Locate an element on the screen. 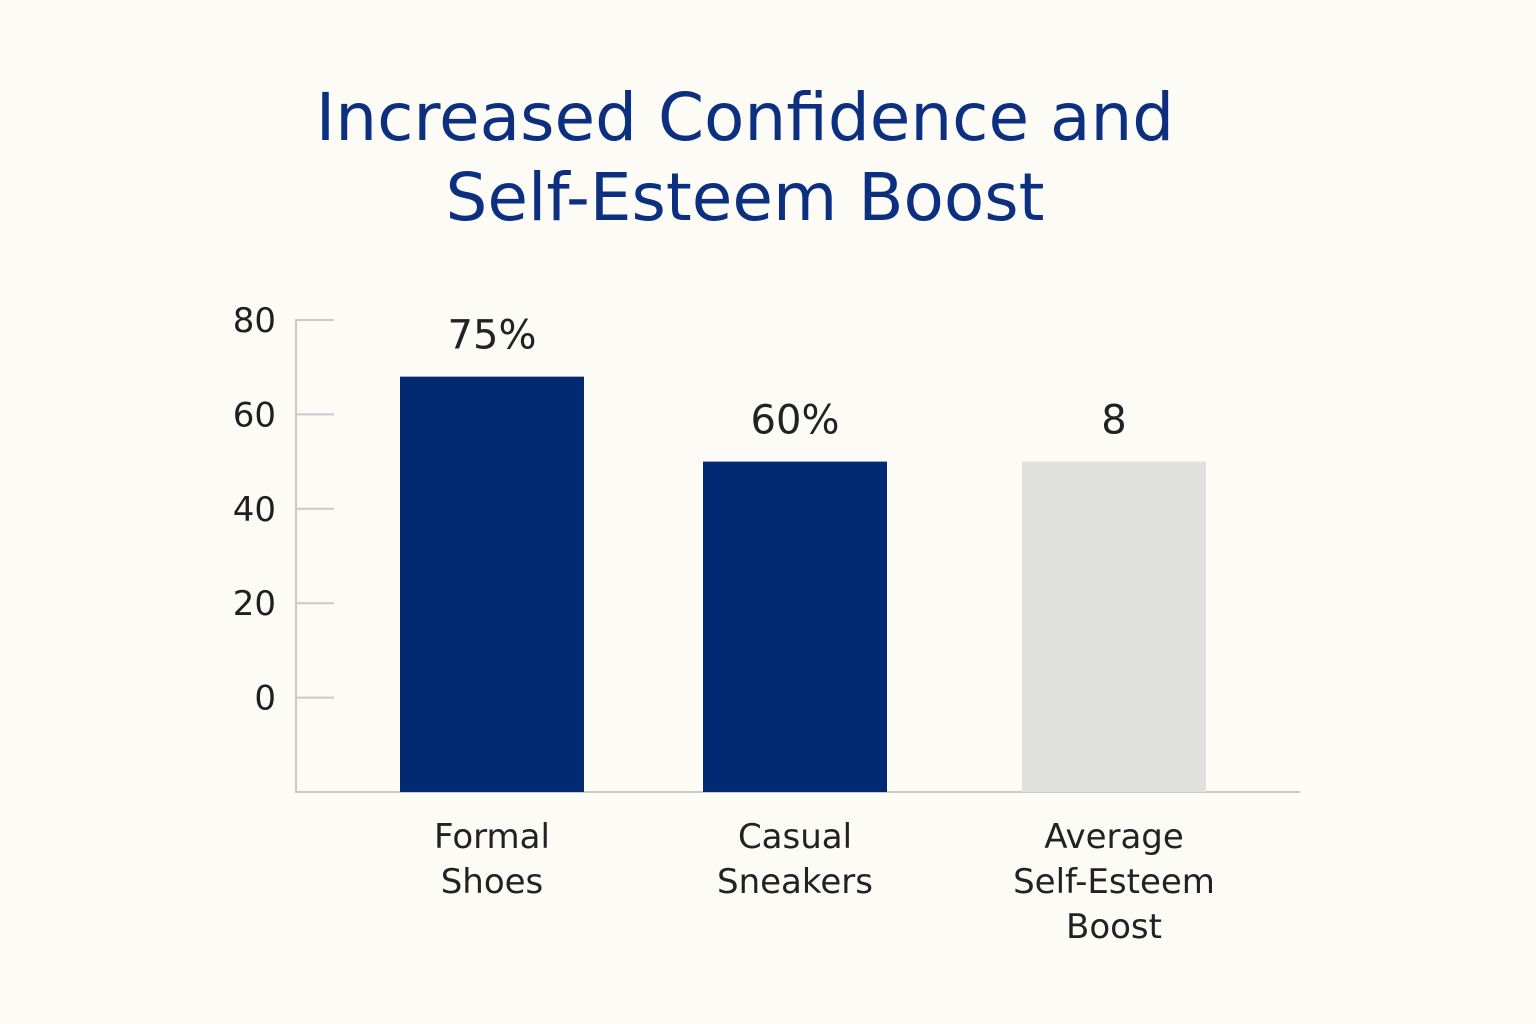 The width and height of the screenshot is (1536, 1024). x-category-label: Average is located at coordinates (1114, 837).